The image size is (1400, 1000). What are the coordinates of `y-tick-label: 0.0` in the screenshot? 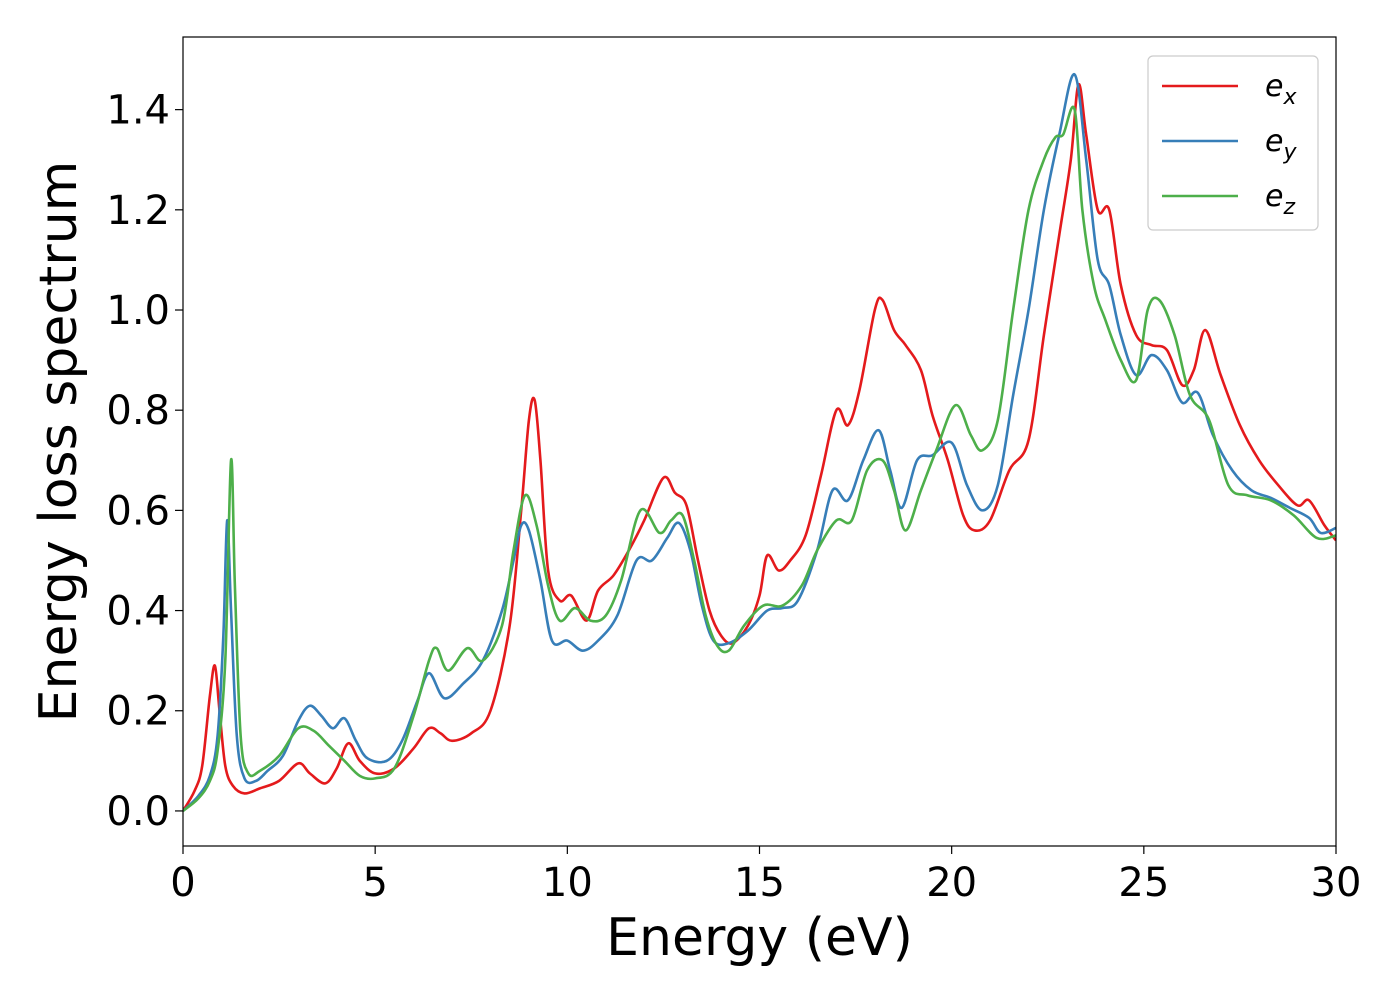 It's located at (138, 812).